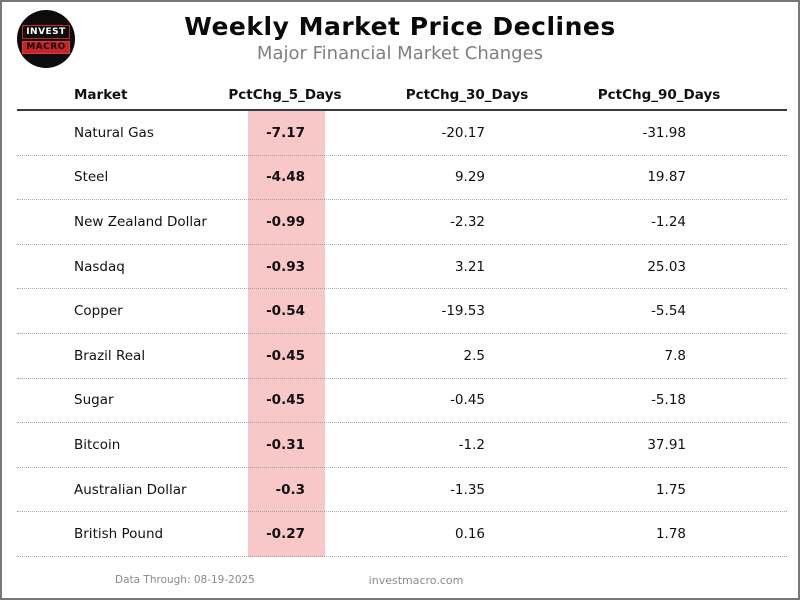  What do you see at coordinates (285, 221) in the screenshot?
I see `pctchg-5-days-cell: -0.99` at bounding box center [285, 221].